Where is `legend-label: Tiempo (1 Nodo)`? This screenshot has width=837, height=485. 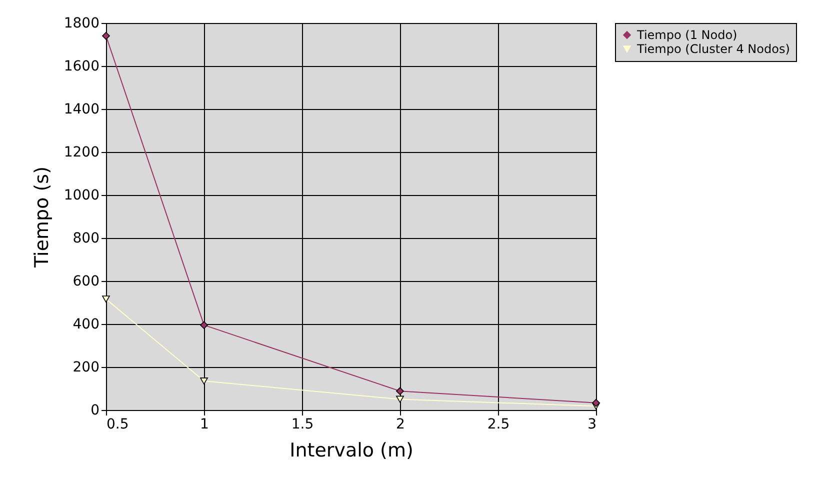 legend-label: Tiempo (1 Nodo) is located at coordinates (687, 35).